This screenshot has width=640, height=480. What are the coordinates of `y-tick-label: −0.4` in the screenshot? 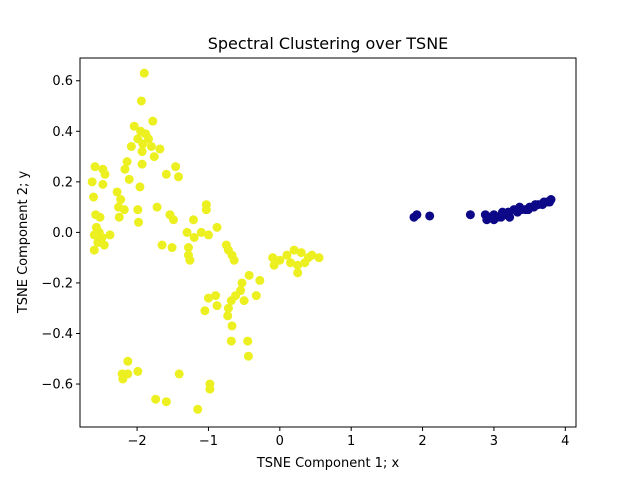 It's located at (57, 334).